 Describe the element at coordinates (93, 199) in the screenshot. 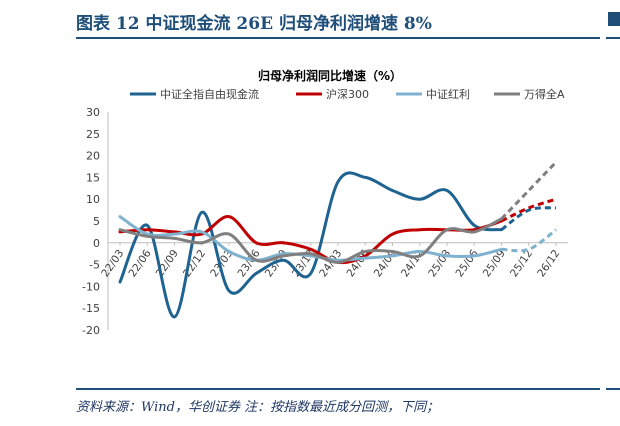

I see `y-tick-label: 10` at that location.